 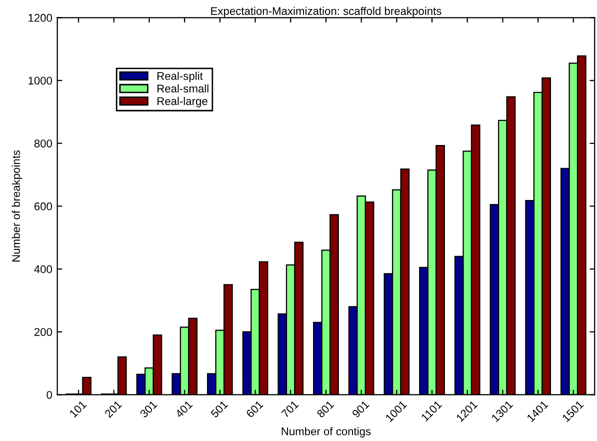 What do you see at coordinates (113, 409) in the screenshot?
I see `x-tick-label: 201` at bounding box center [113, 409].